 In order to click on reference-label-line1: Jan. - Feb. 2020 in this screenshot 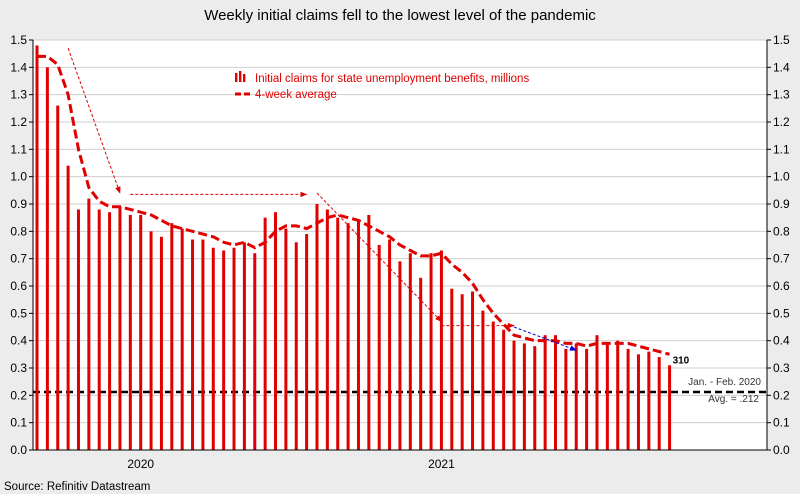, I will do `click(724, 382)`.